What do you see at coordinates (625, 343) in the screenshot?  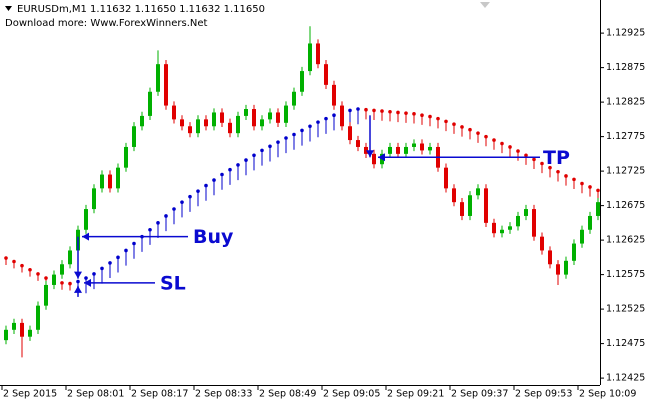 I see `y-tick-label: 1.12475` at bounding box center [625, 343].